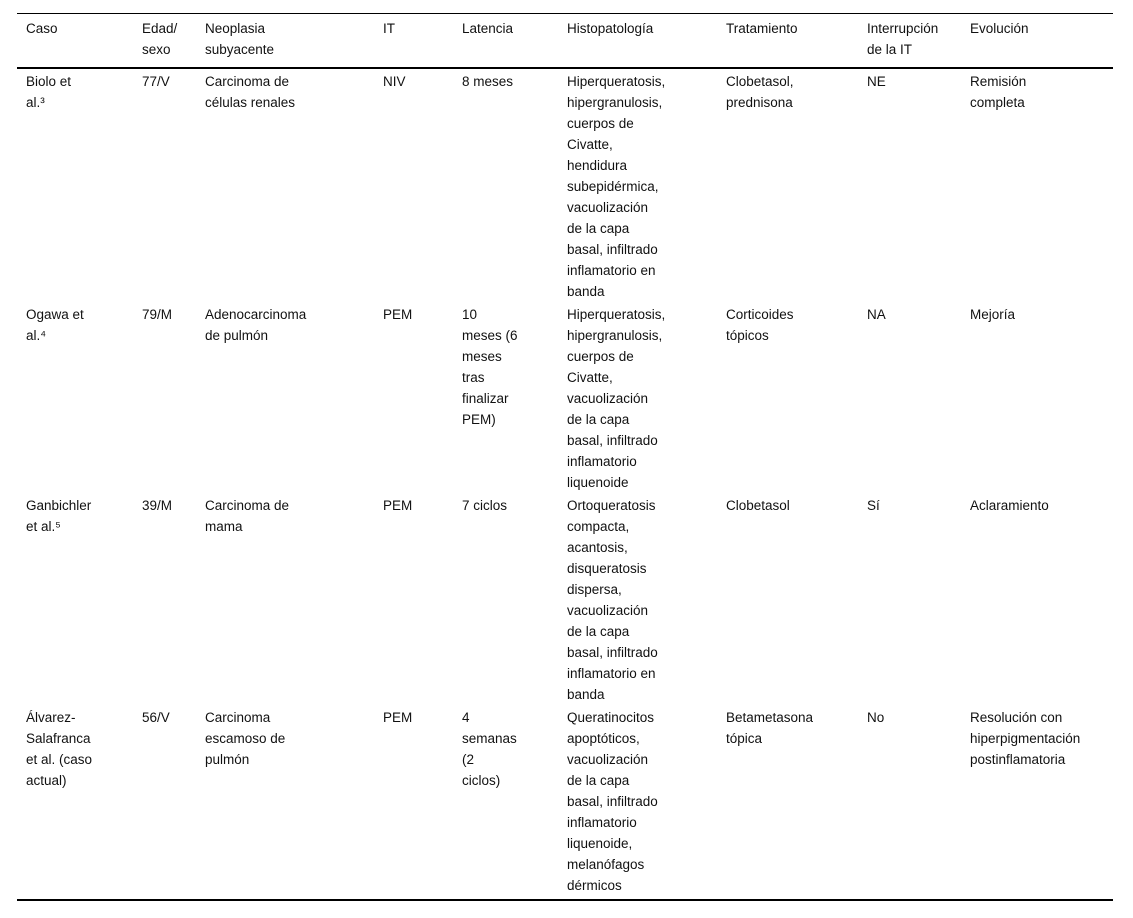  I want to click on column-header-interrupcion: Interrupción de la IT, so click(909, 41).